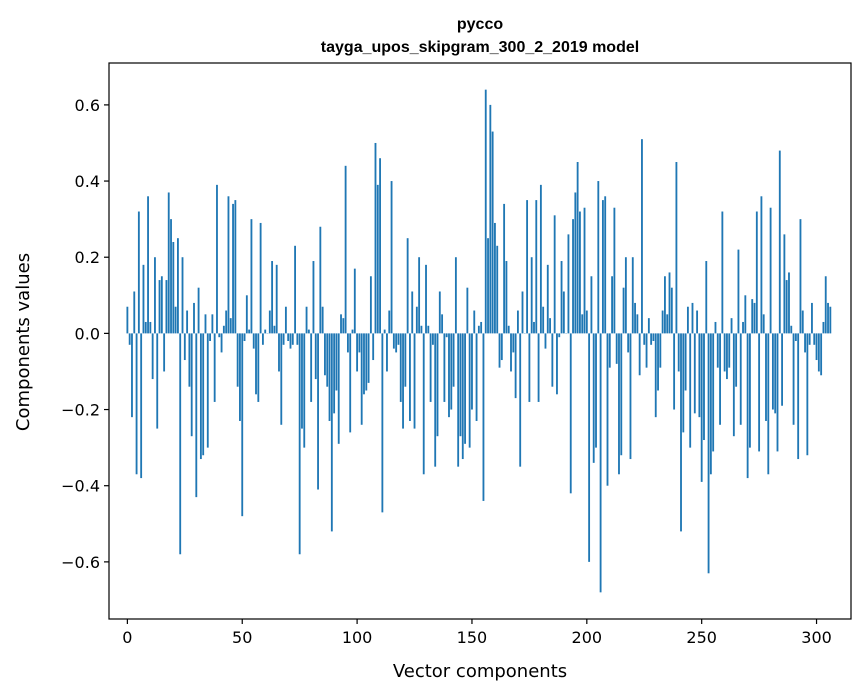 Image resolution: width=867 pixels, height=696 pixels. Describe the element at coordinates (87, 333) in the screenshot. I see `y-tick-label: 0.0` at that location.